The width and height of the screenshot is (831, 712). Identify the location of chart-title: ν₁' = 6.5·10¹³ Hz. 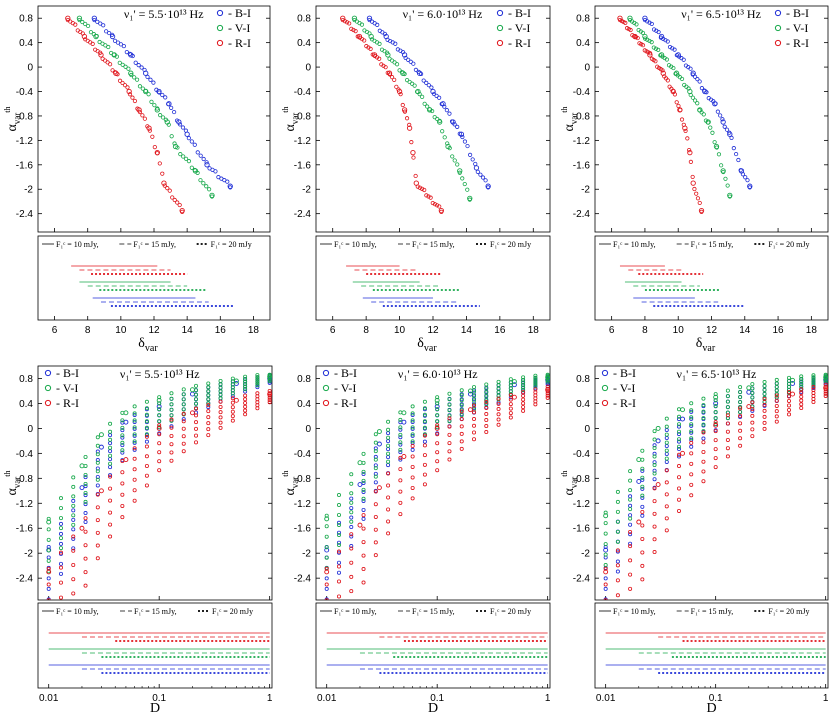
(717, 374).